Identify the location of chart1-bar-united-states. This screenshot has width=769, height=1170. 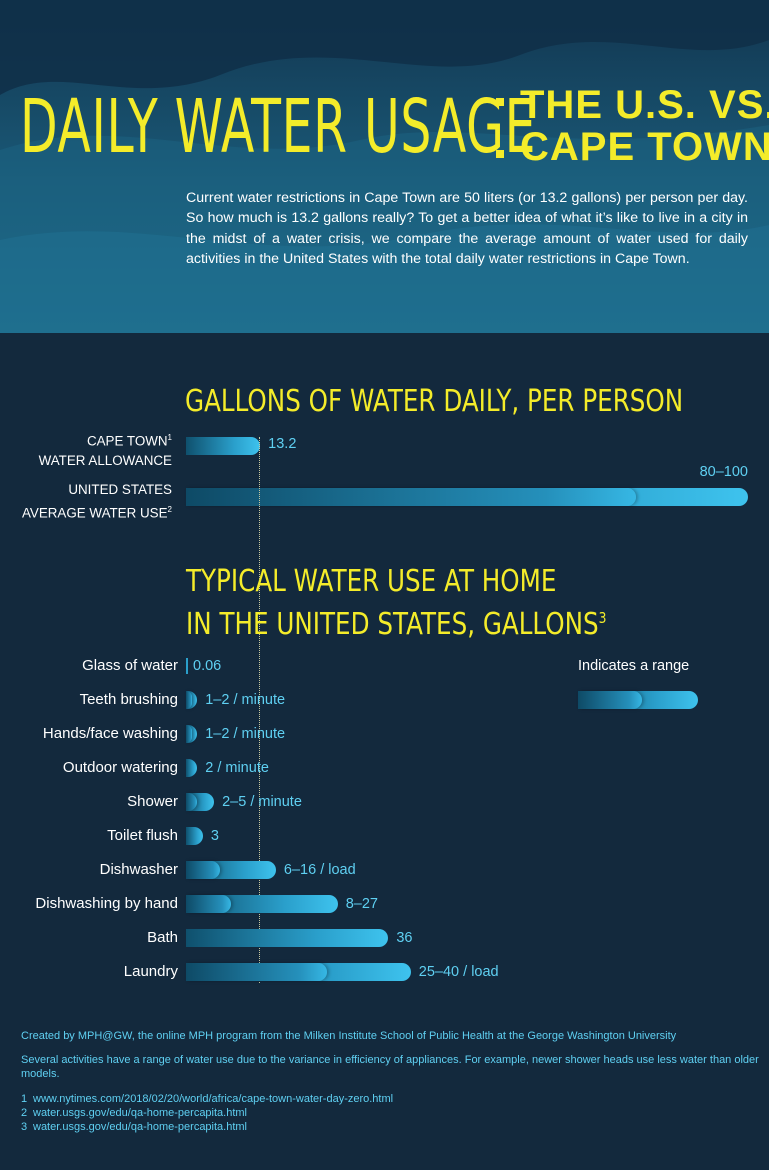
(467, 497).